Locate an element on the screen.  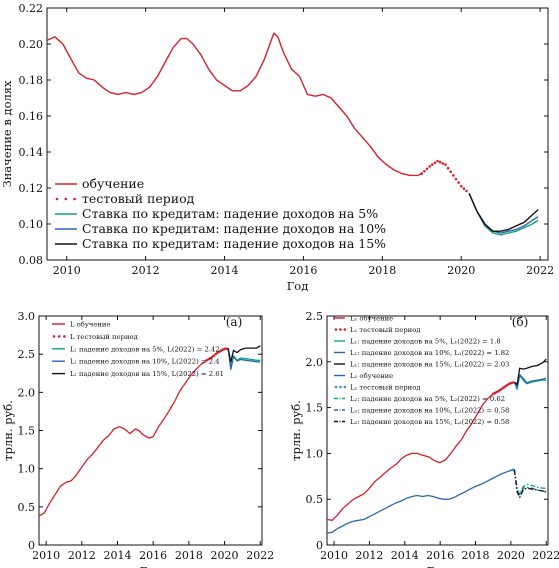
y-tick-label: 0.16 is located at coordinates (31, 116).